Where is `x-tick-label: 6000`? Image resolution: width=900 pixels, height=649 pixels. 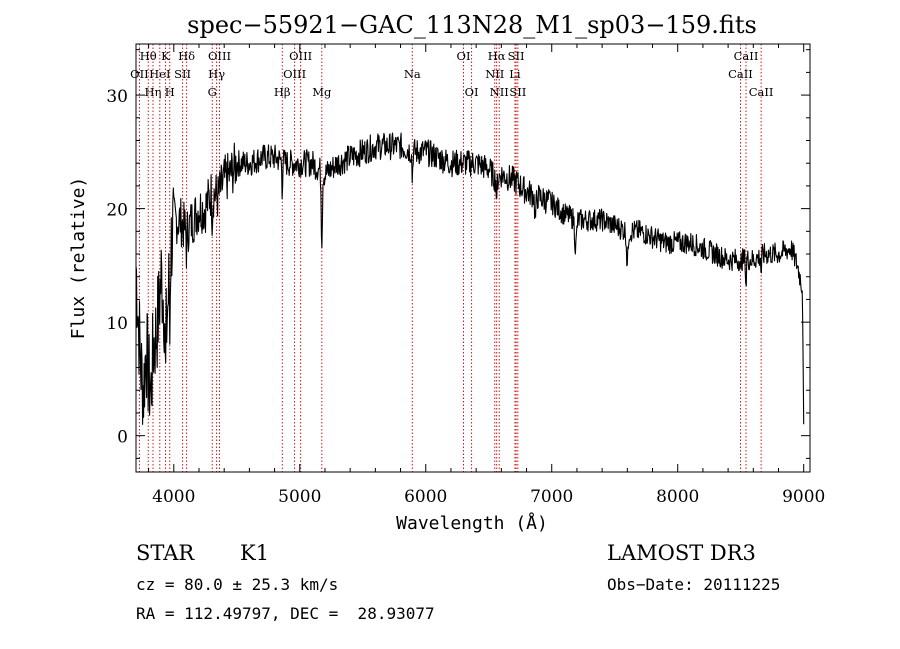 x-tick-label: 6000 is located at coordinates (425, 497).